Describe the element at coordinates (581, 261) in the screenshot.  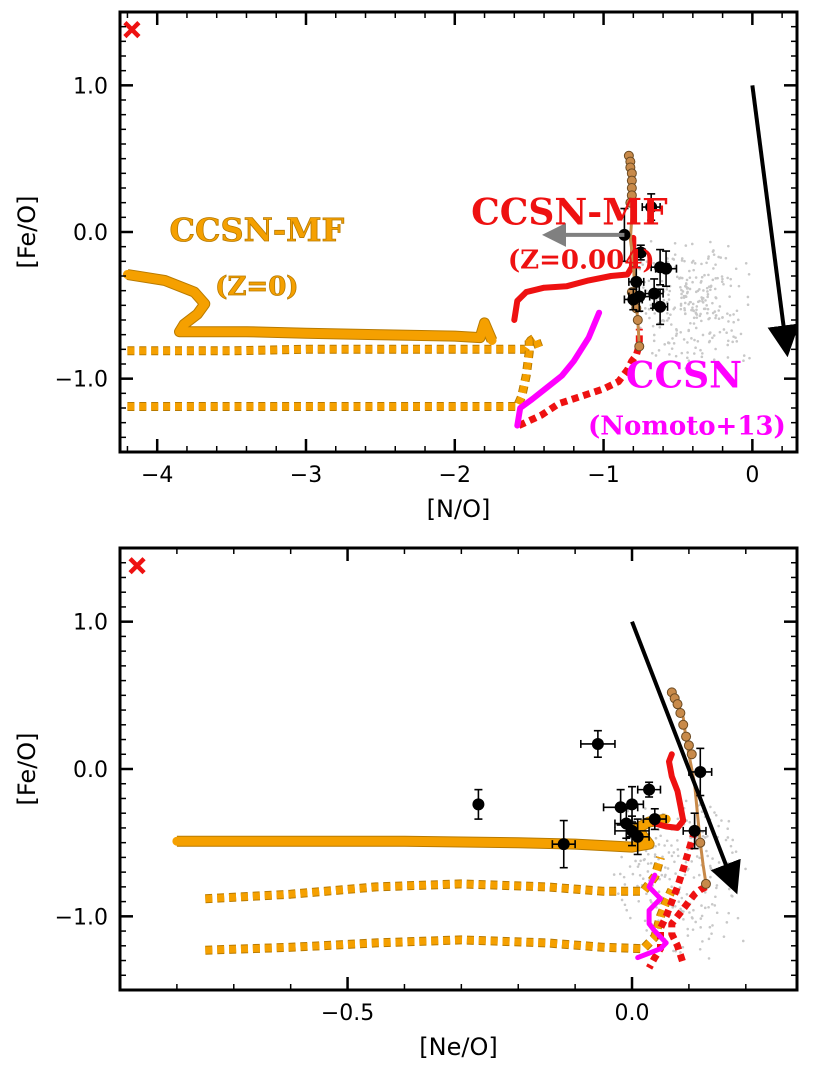
I see `annotation-label: (Z=0.004)` at that location.